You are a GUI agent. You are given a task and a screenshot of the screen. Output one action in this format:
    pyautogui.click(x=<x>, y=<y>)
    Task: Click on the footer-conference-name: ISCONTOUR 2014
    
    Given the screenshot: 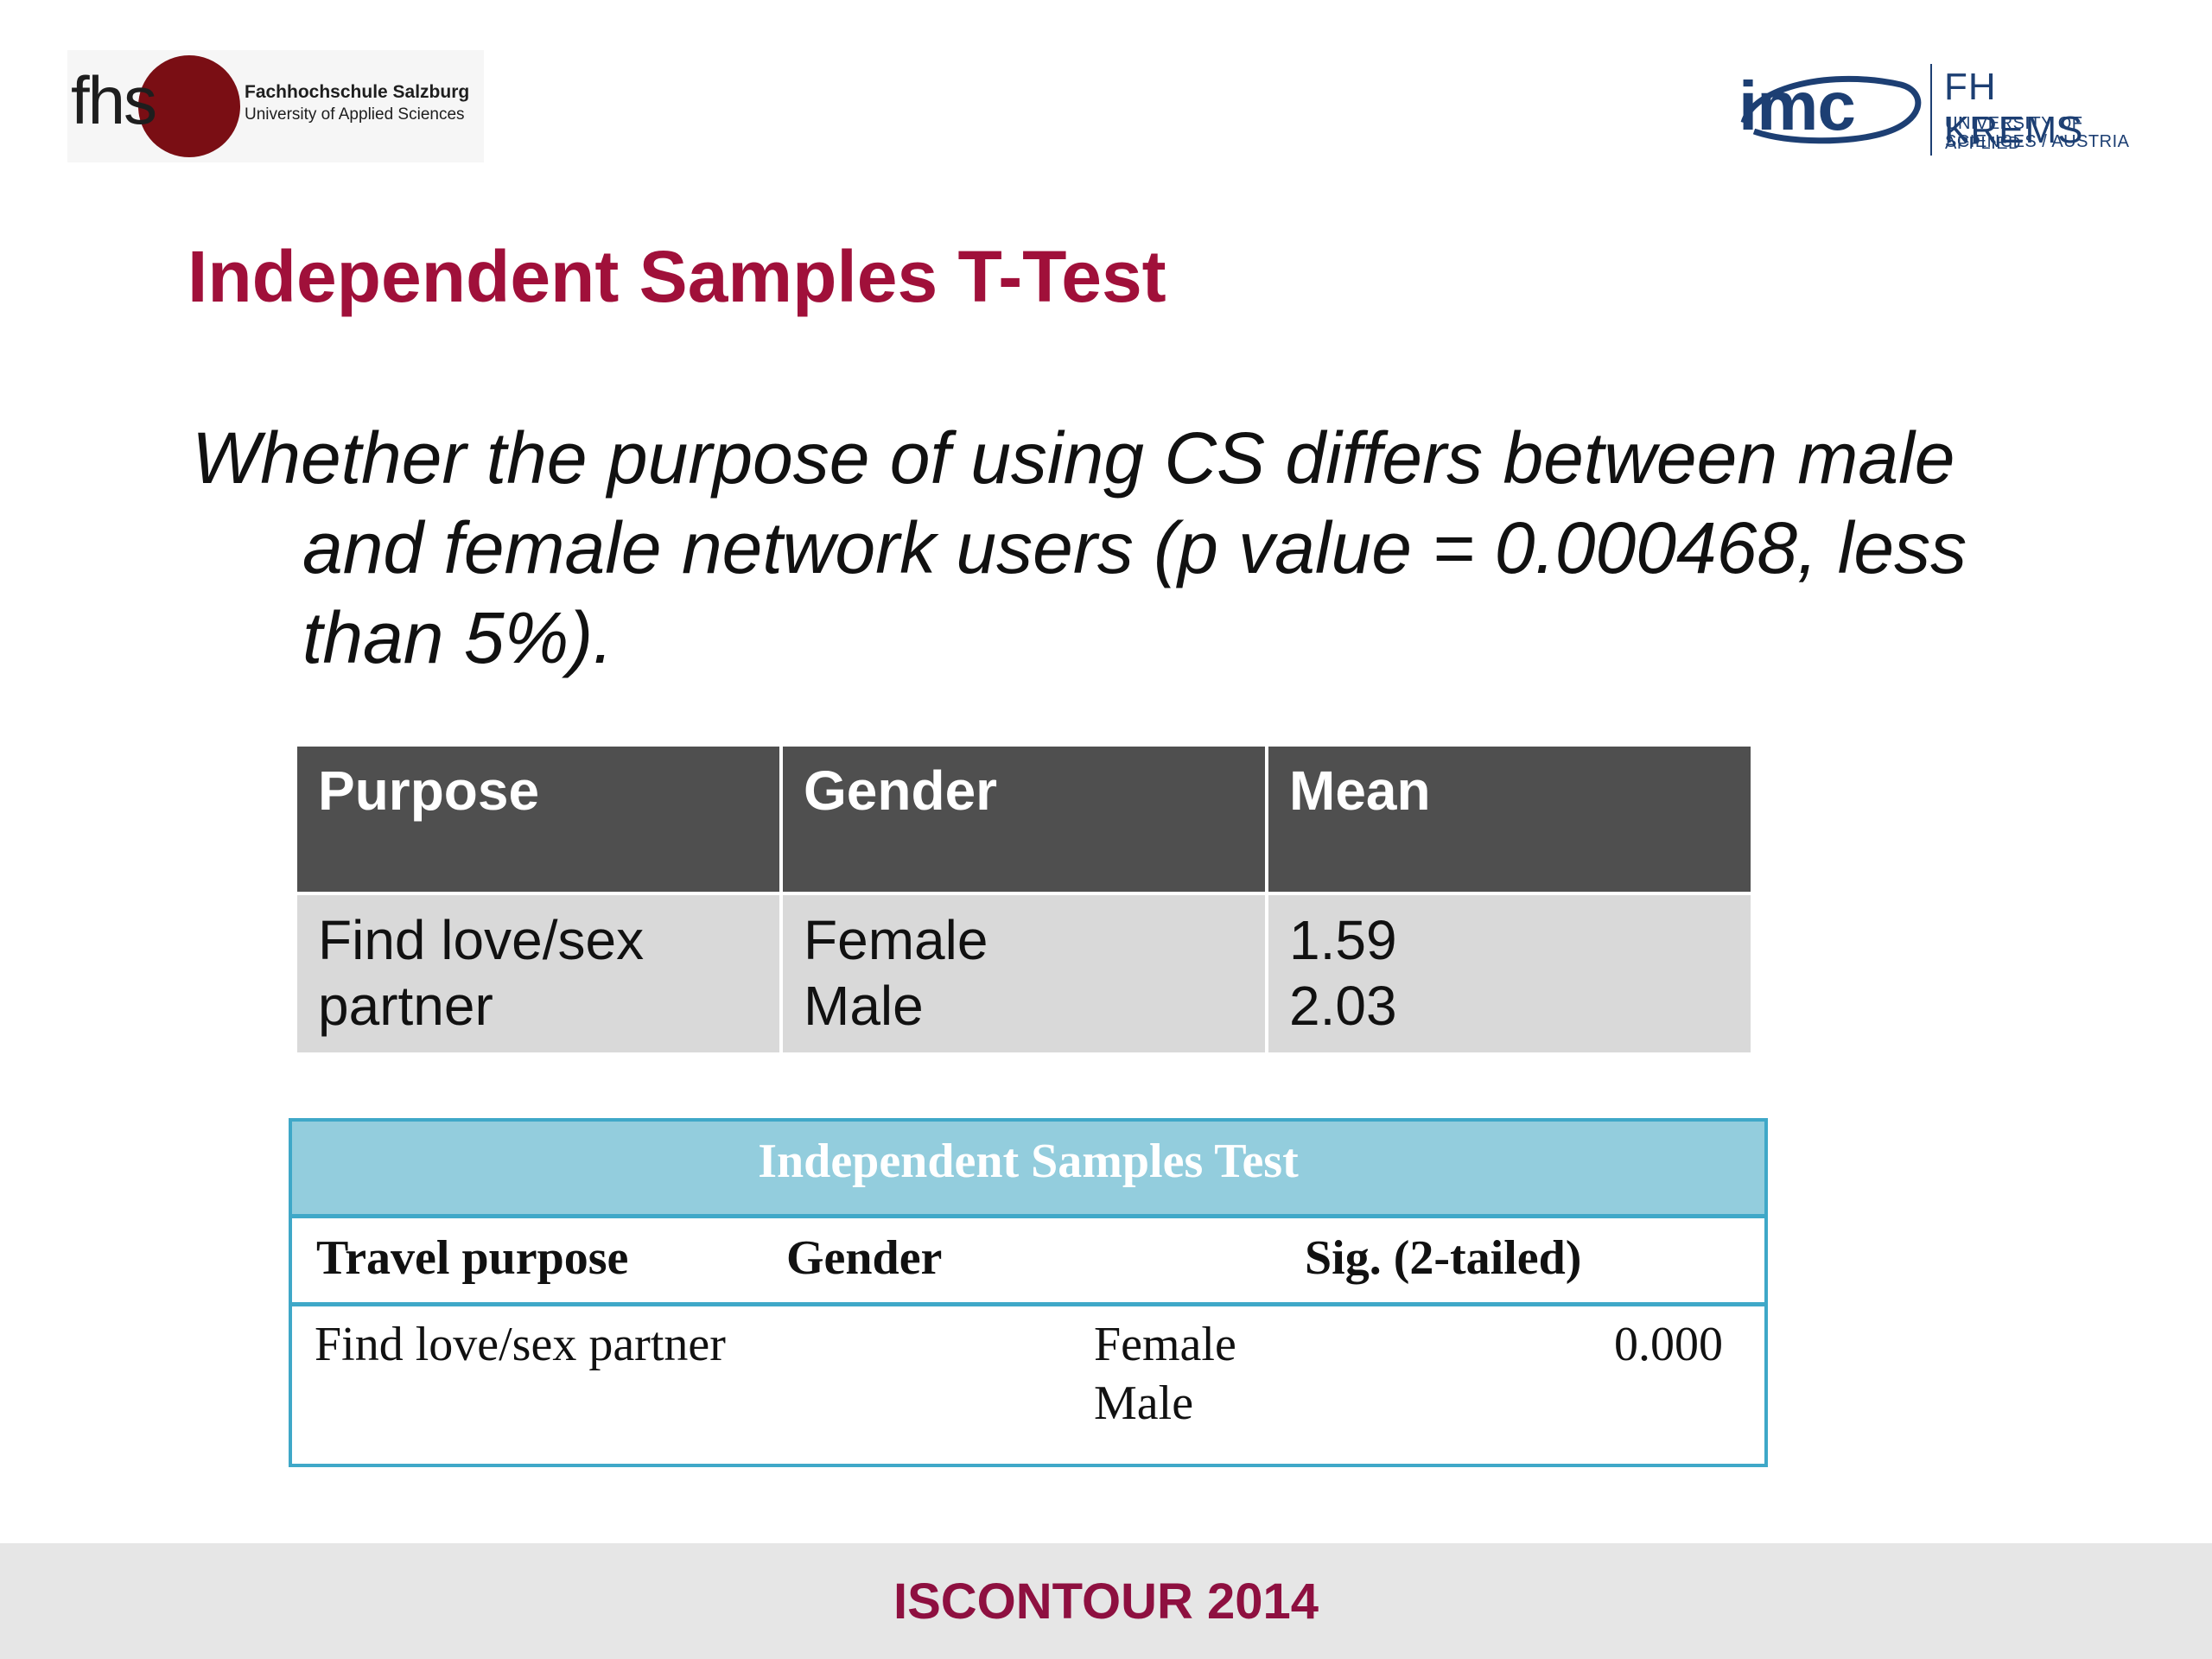 What is the action you would take?
    pyautogui.click(x=1106, y=1601)
    